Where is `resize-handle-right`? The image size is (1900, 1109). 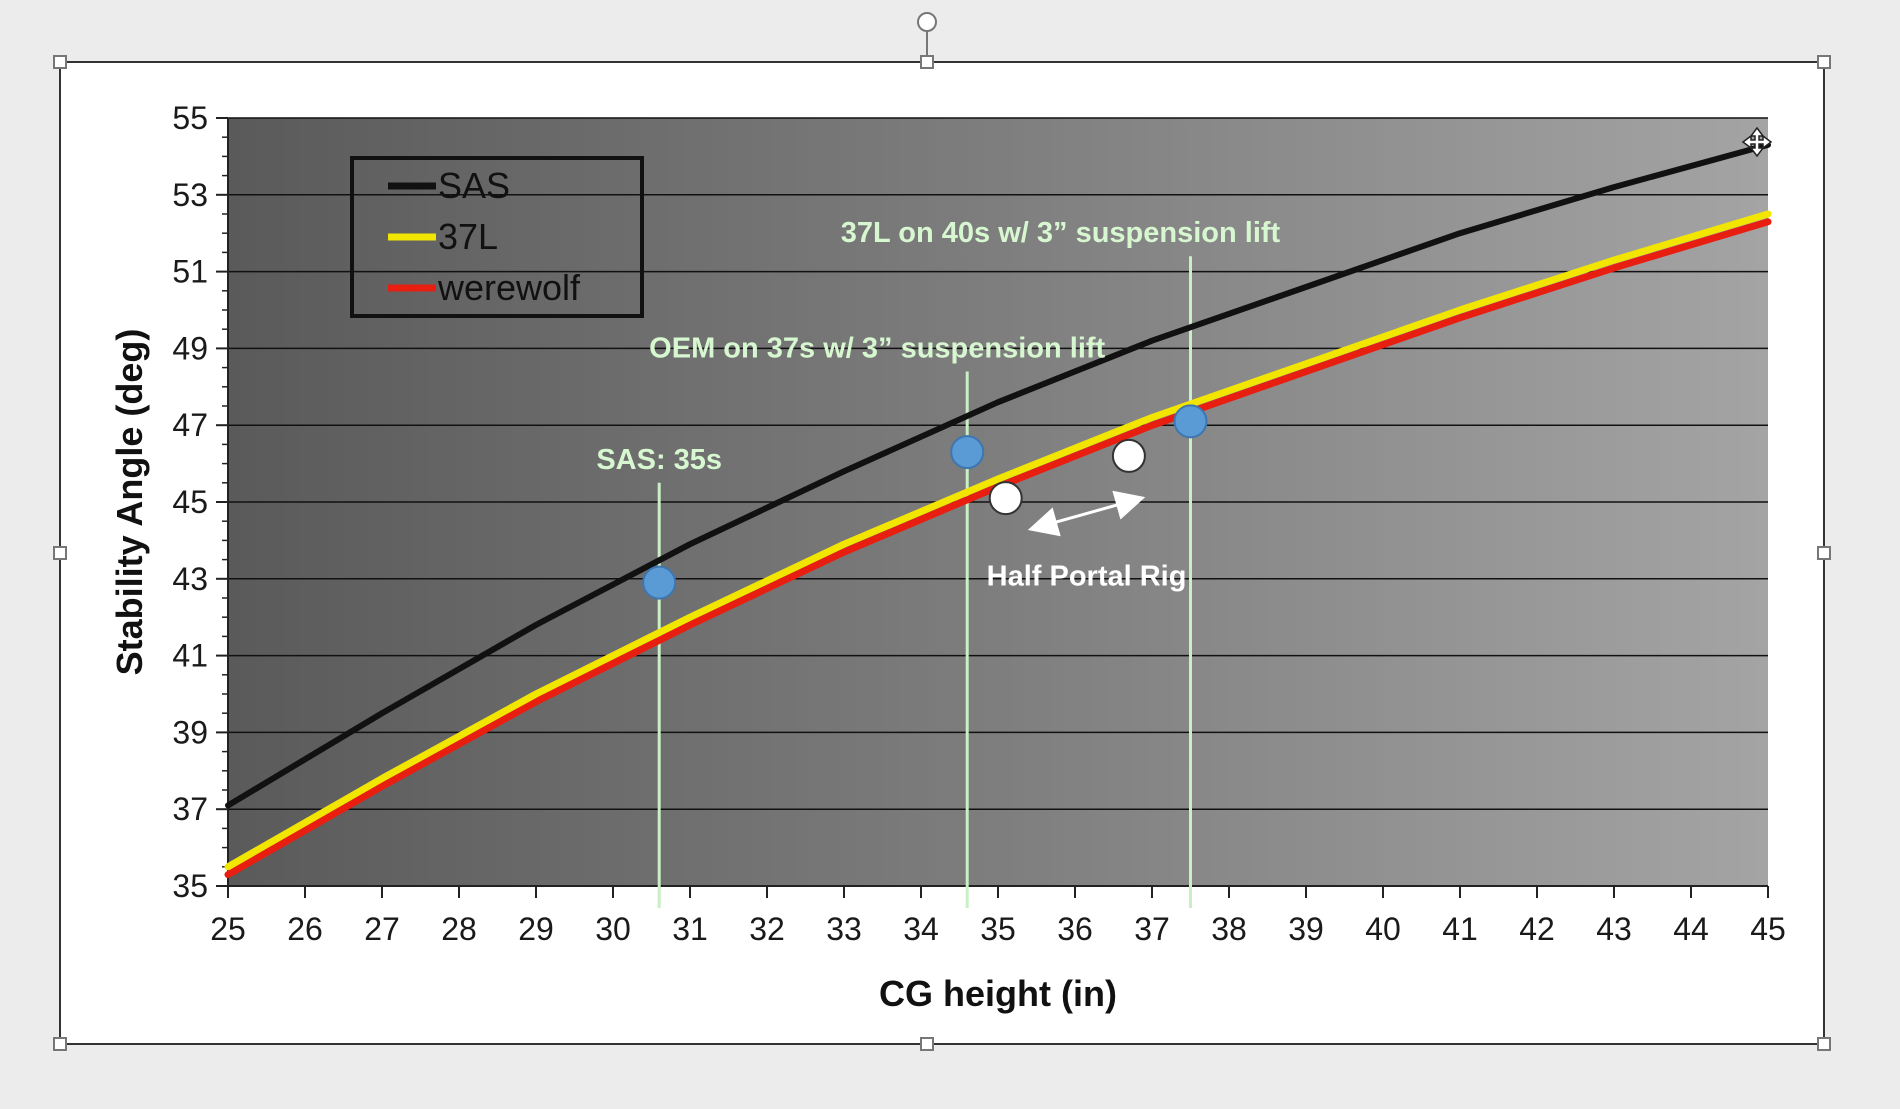
resize-handle-right is located at coordinates (1824, 553).